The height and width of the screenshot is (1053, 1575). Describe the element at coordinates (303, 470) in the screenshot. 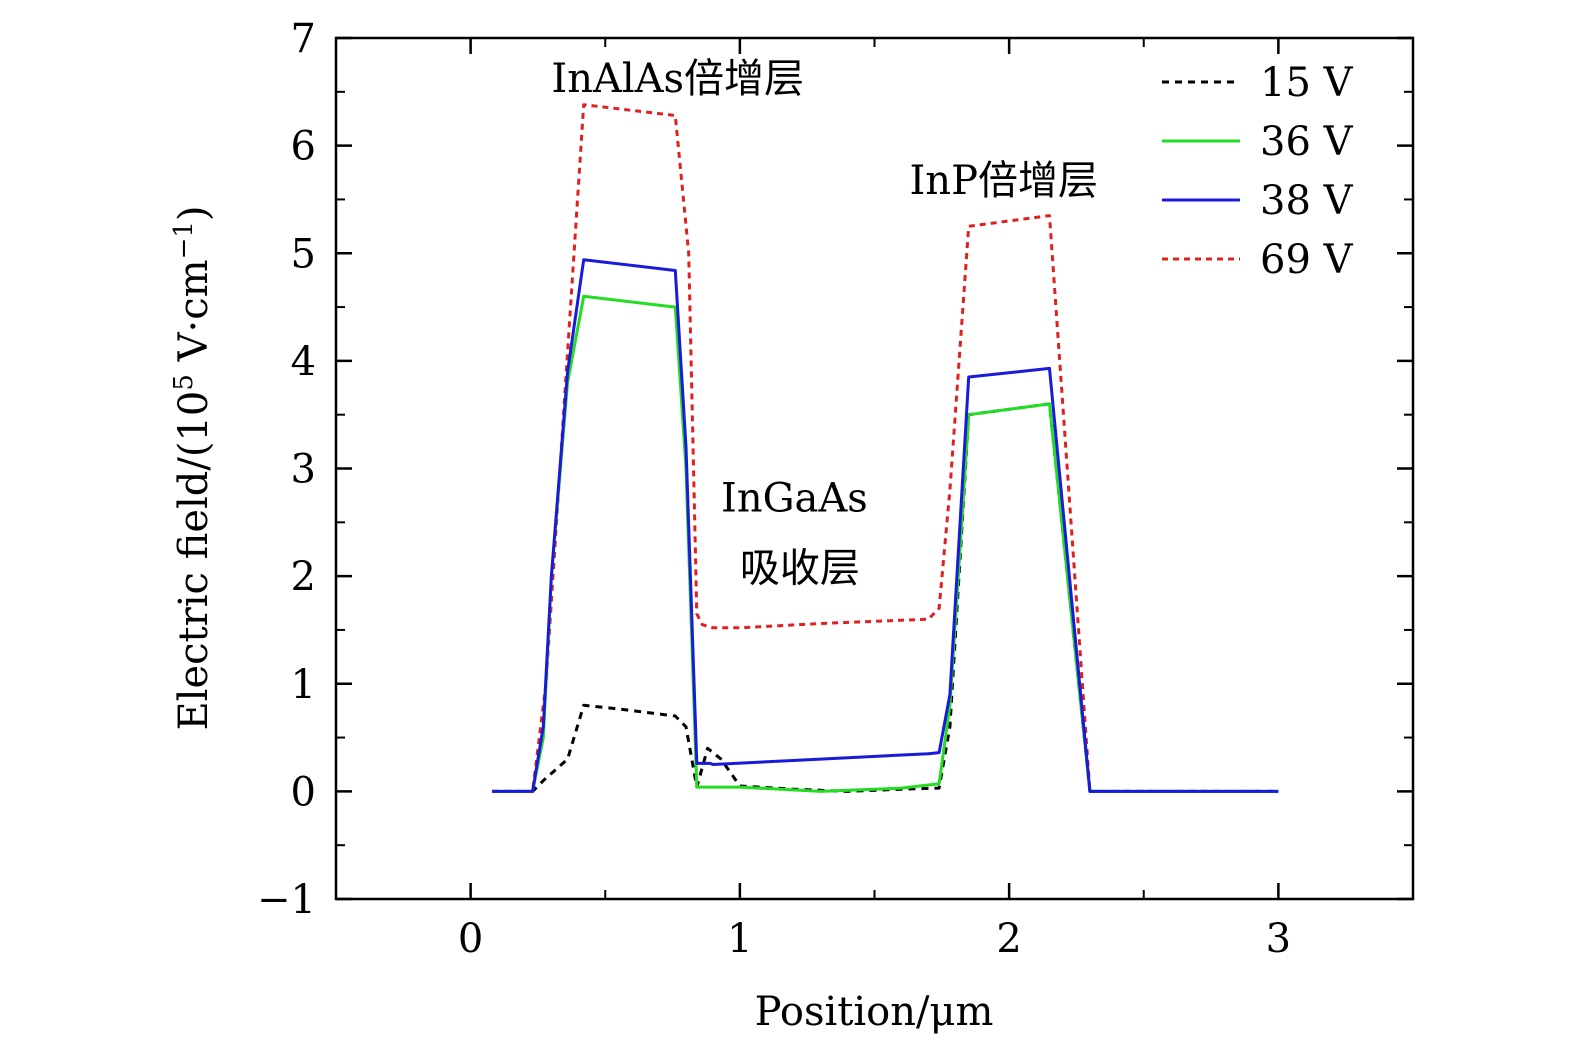

I see `y-tick-label: 3` at that location.